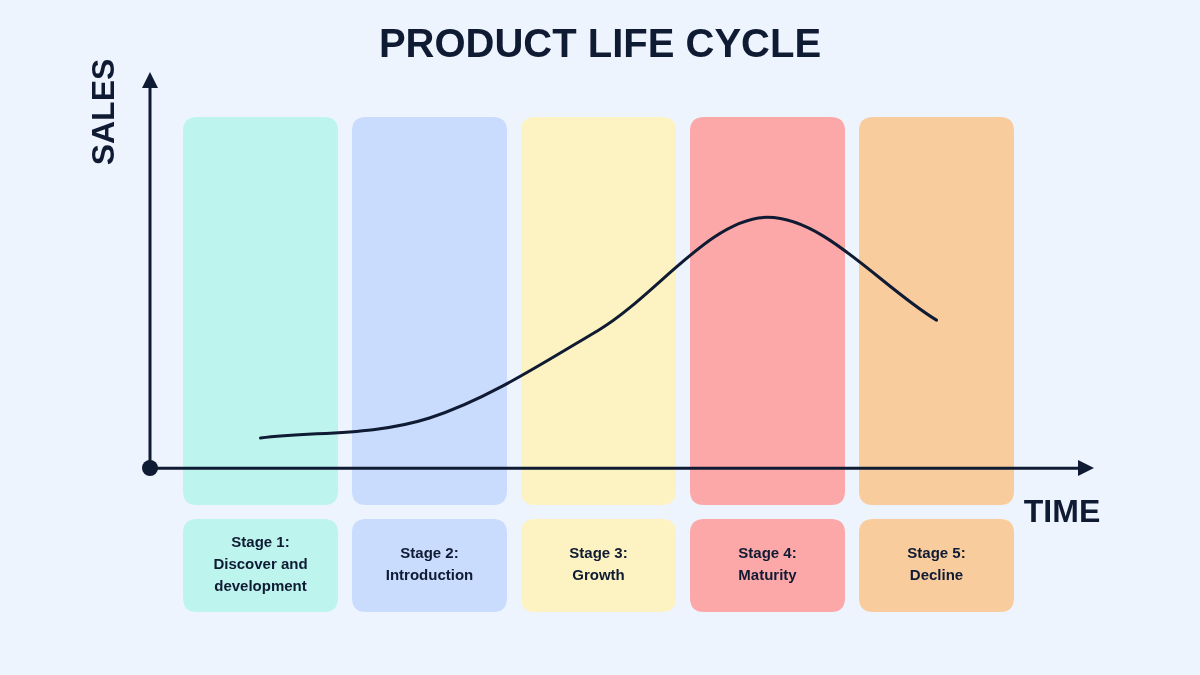 Image resolution: width=1200 pixels, height=675 pixels. I want to click on x-tick-label: Stage 5: Decline, so click(936, 564).